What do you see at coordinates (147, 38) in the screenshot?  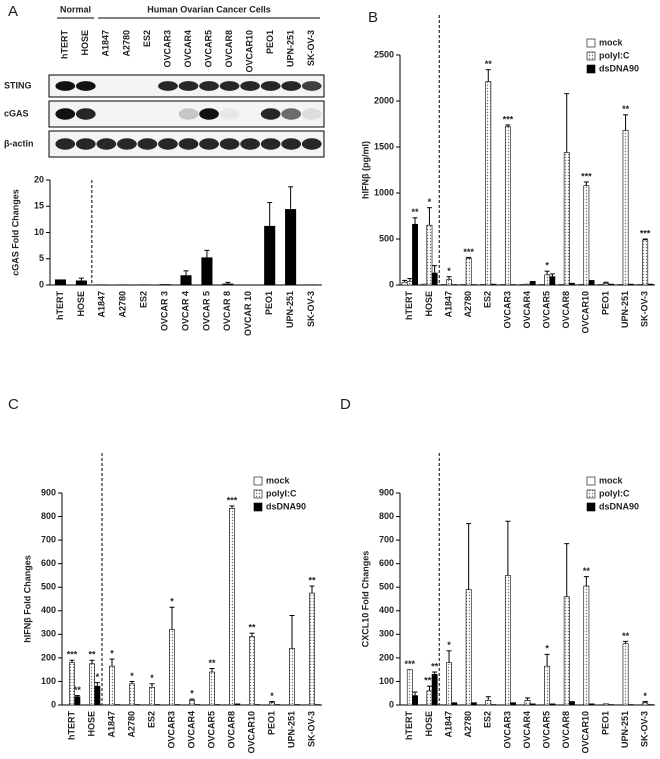 I see `lane-label: ES2` at bounding box center [147, 38].